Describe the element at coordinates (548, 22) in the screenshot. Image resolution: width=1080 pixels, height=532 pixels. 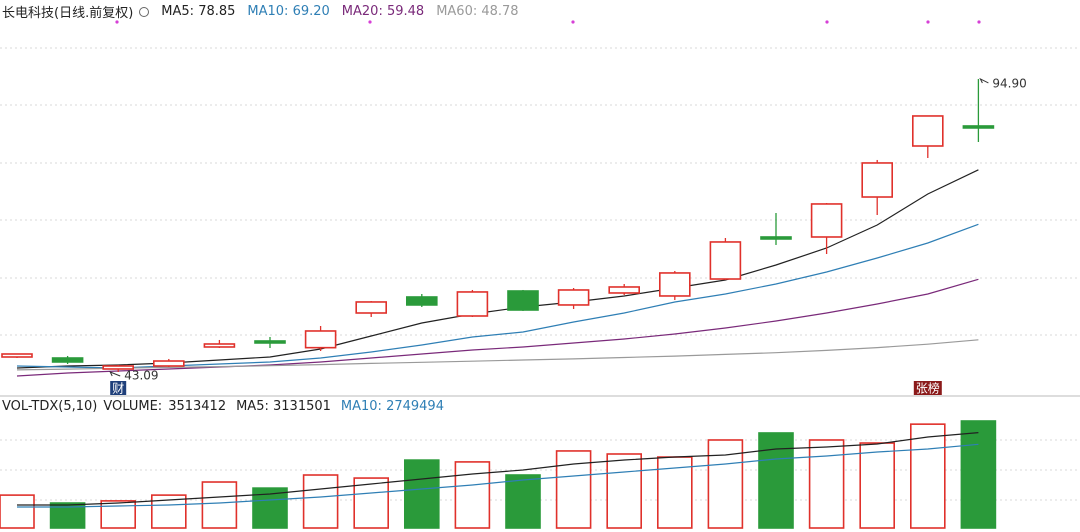
I see `top-markers` at that location.